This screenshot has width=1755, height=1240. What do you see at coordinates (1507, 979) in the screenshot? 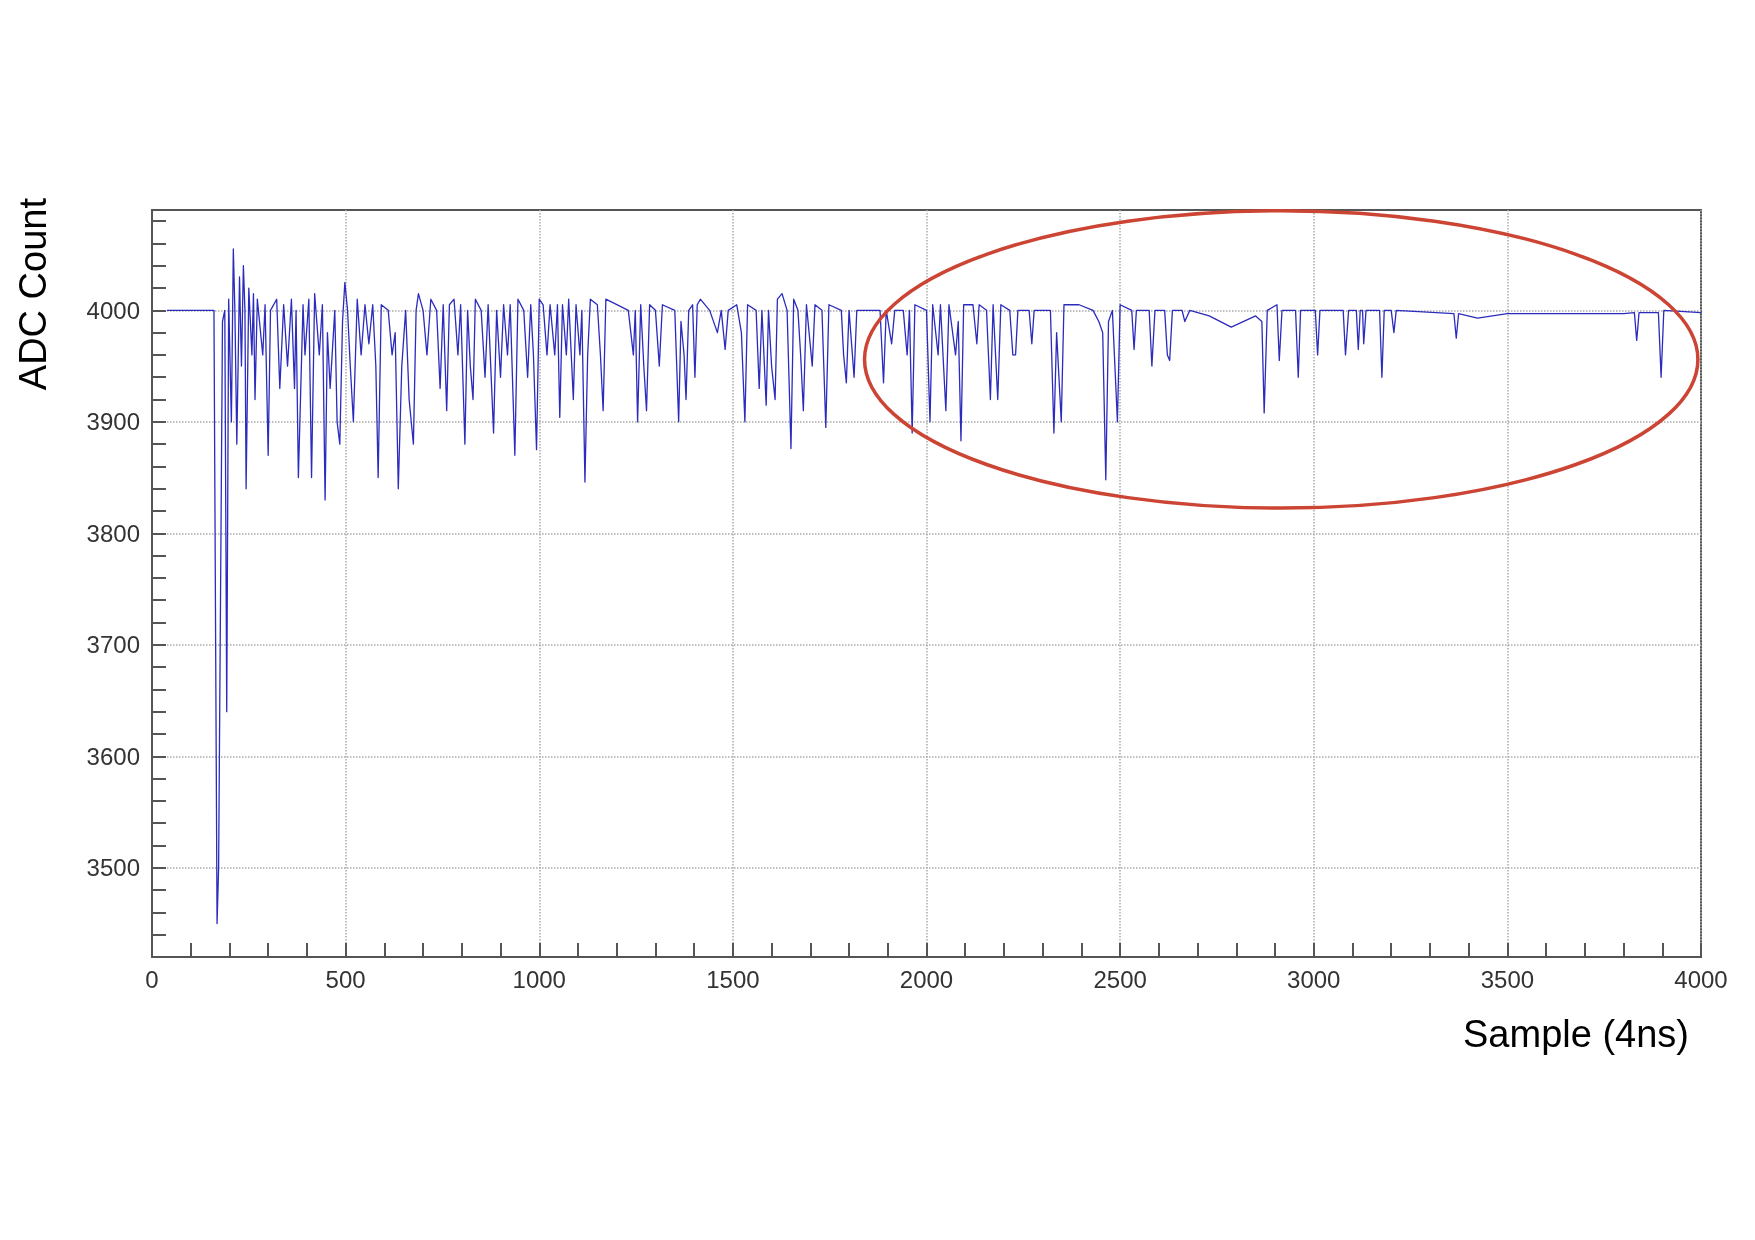
I see `x-tick-label: 3500` at bounding box center [1507, 979].